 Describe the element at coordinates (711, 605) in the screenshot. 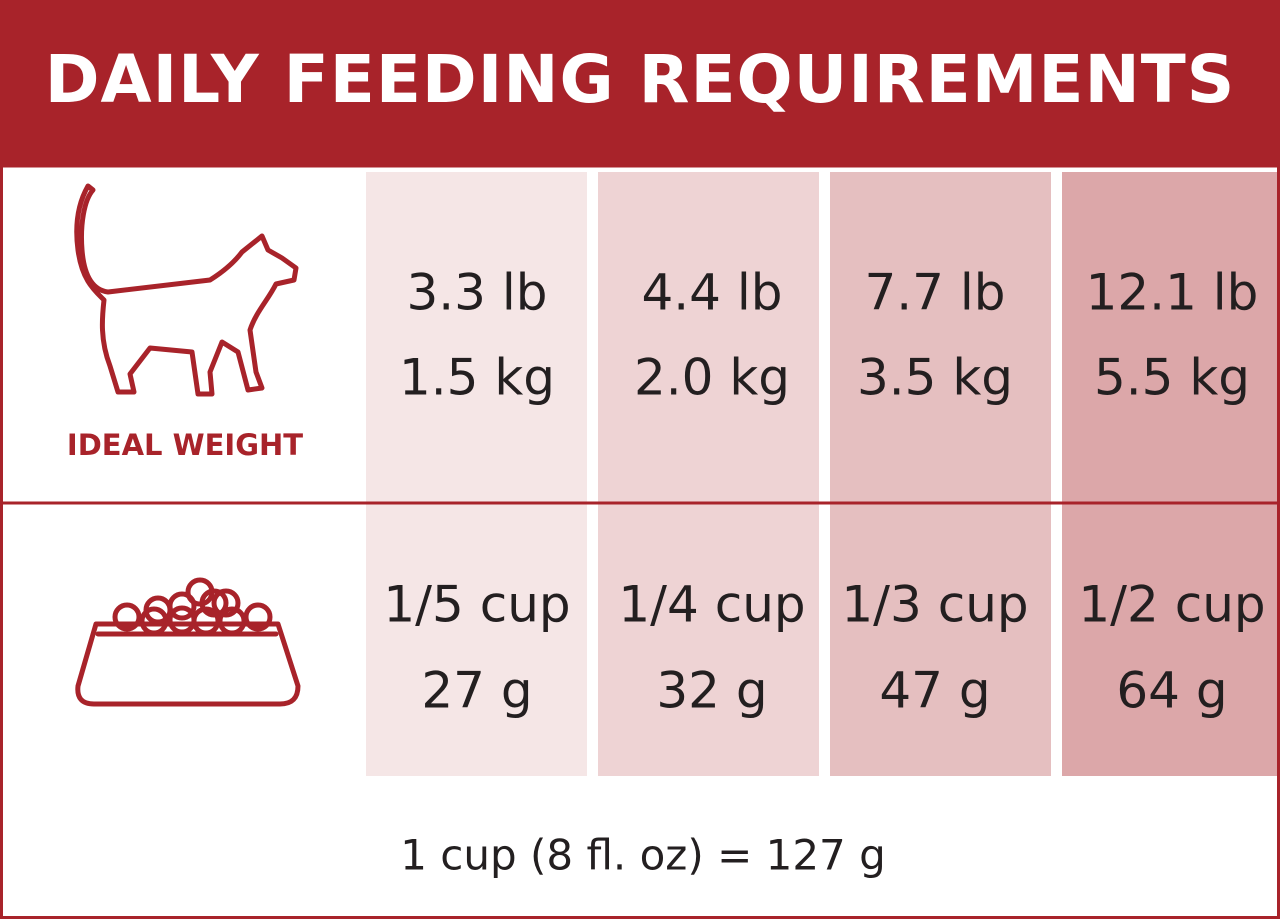

I see `cups: 1/4 cup` at that location.